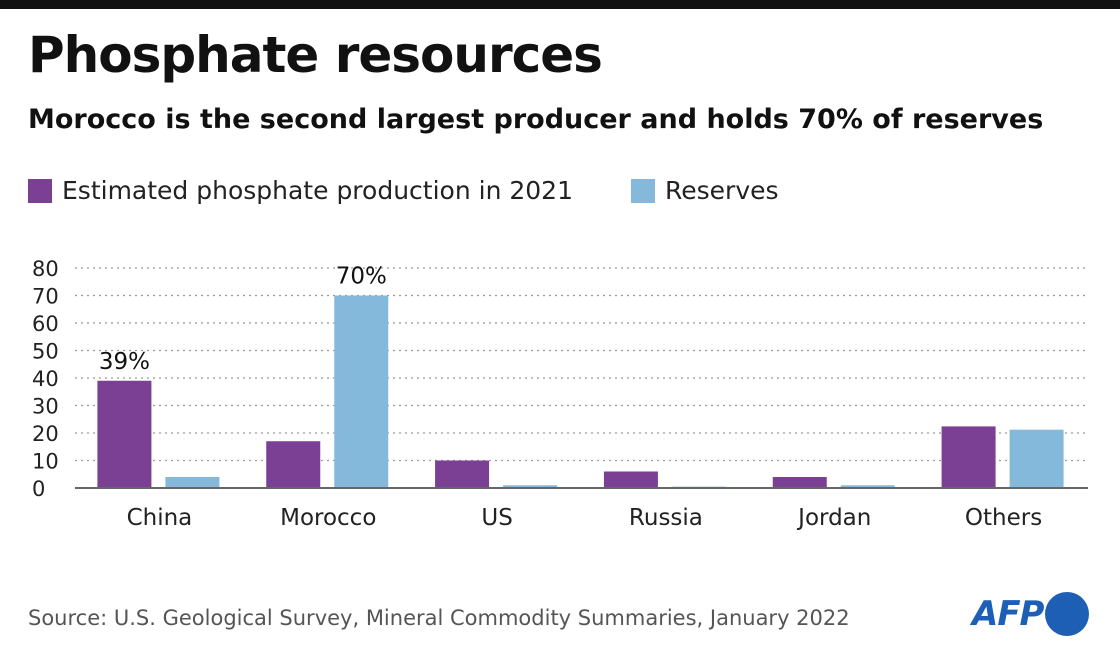  Describe the element at coordinates (722, 190) in the screenshot. I see `legend-label-reserves: Reserves` at that location.